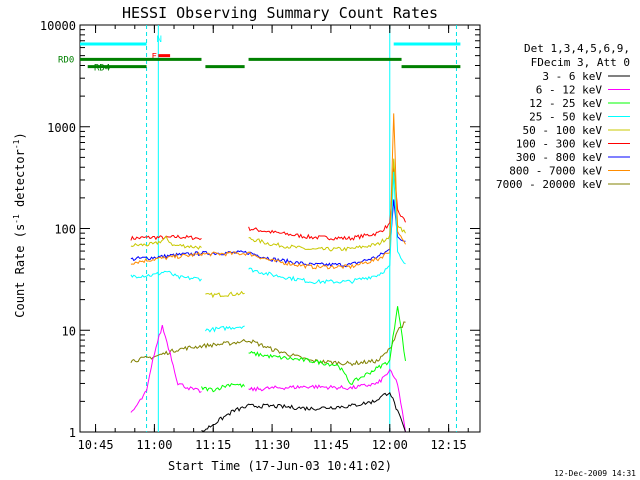 The image size is (640, 480). What do you see at coordinates (95, 445) in the screenshot?
I see `x-tick-label-0: 10:45` at bounding box center [95, 445].